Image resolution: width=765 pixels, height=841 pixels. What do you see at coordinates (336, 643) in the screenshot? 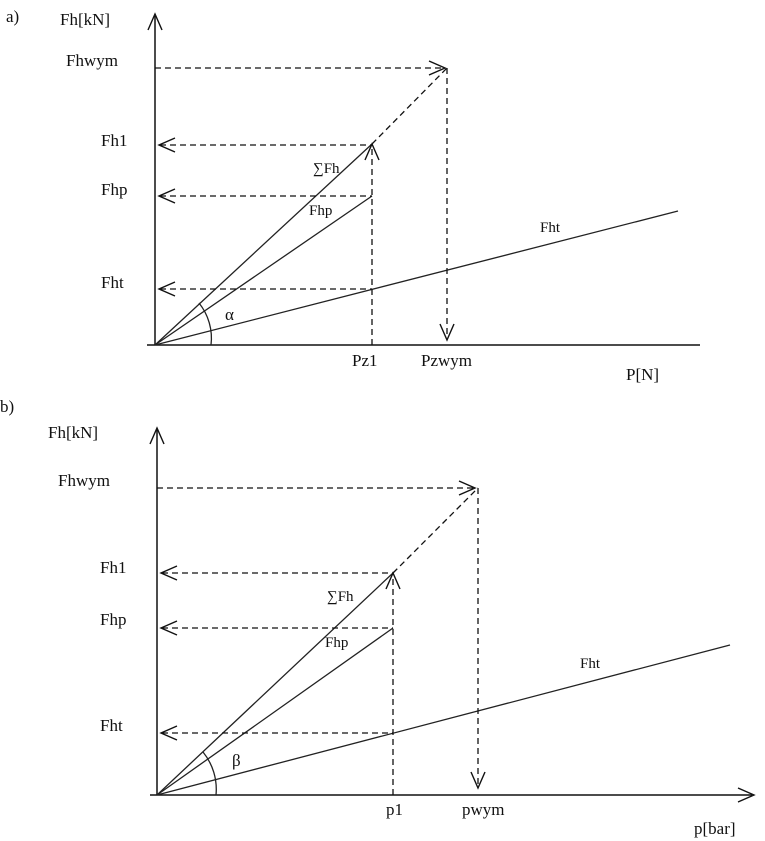
I see `panel-b-fhp-line-label: Fhp` at bounding box center [336, 643].